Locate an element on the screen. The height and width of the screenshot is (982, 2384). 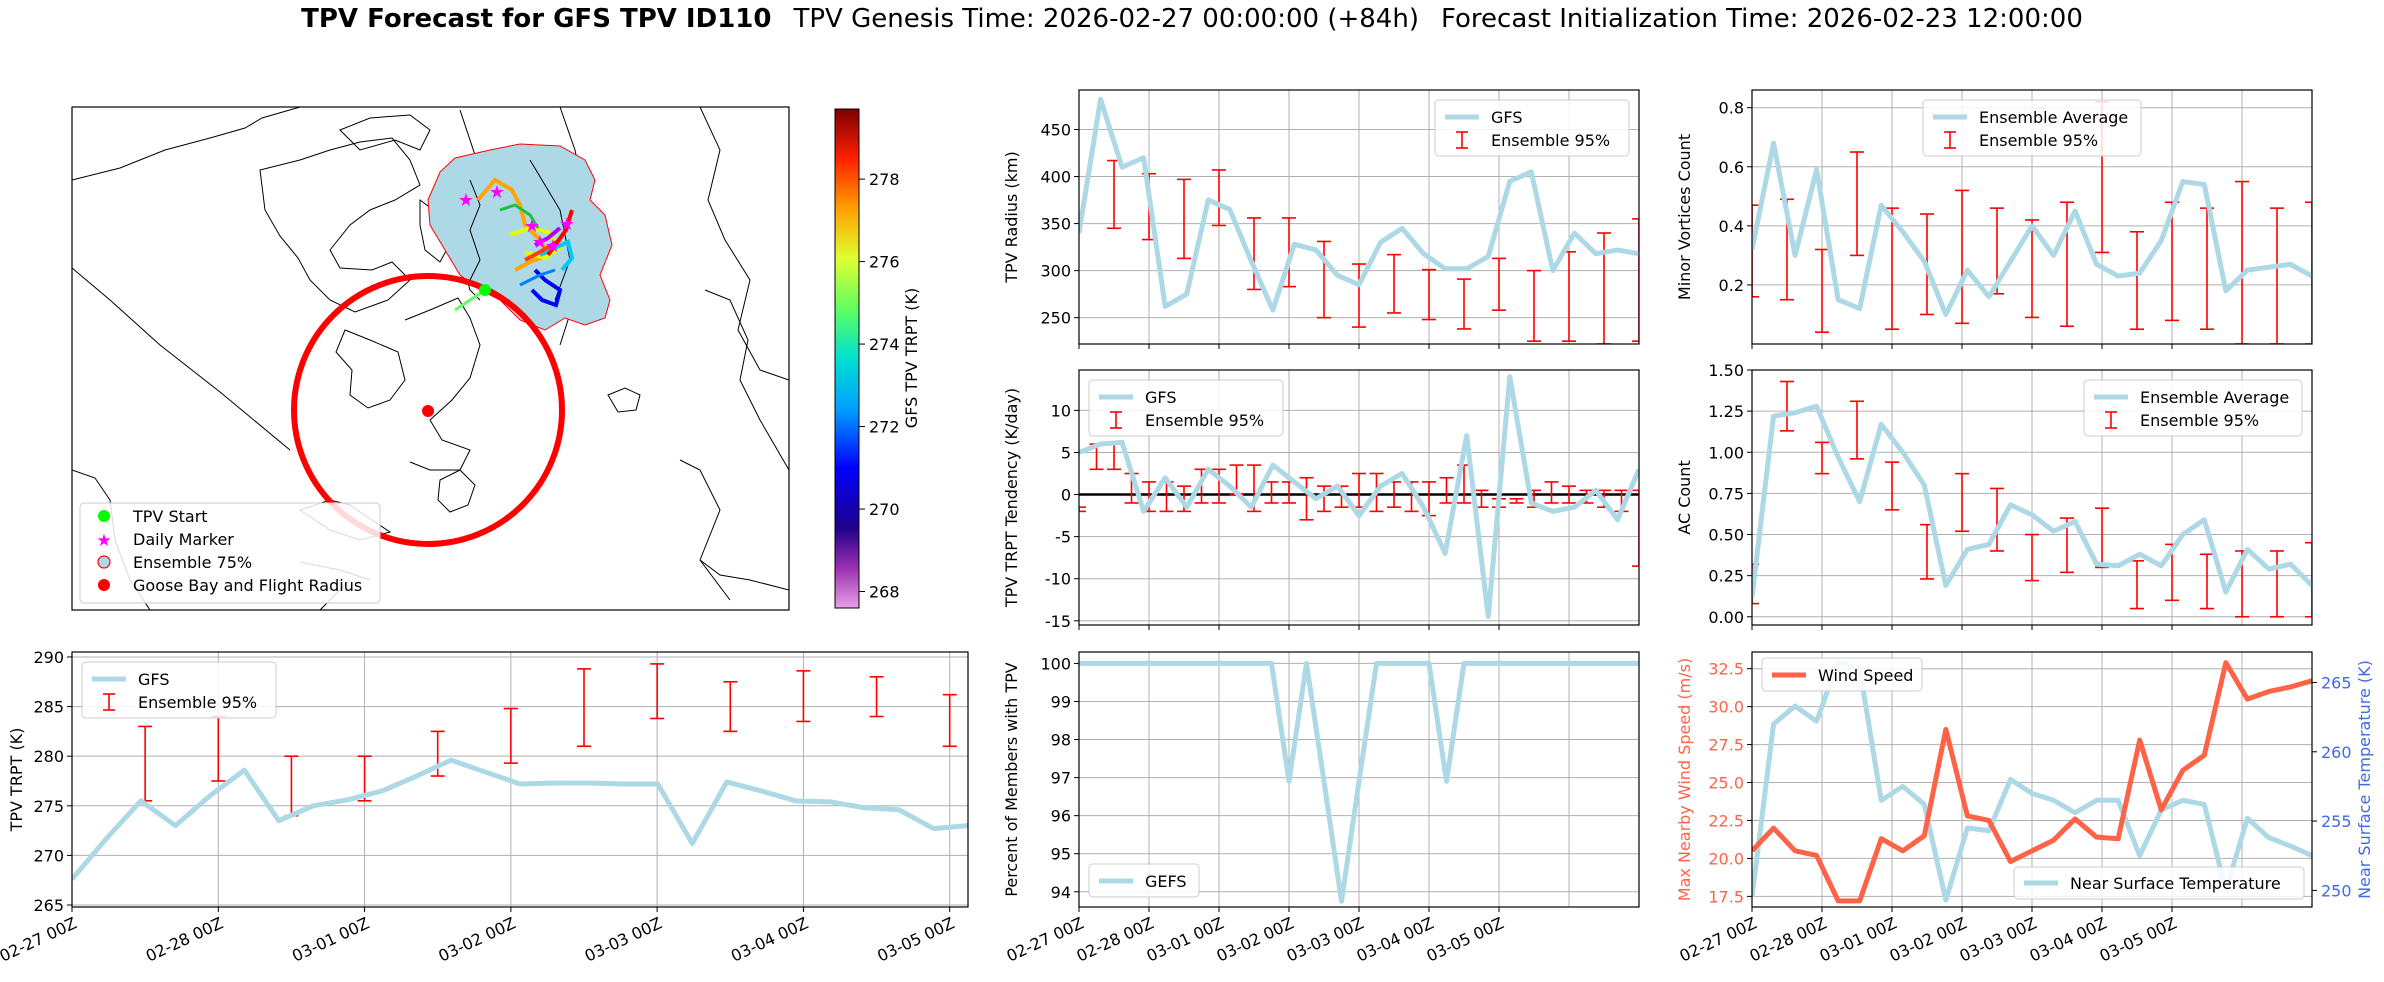
y-tick-label: 1.50 is located at coordinates (1726, 370).